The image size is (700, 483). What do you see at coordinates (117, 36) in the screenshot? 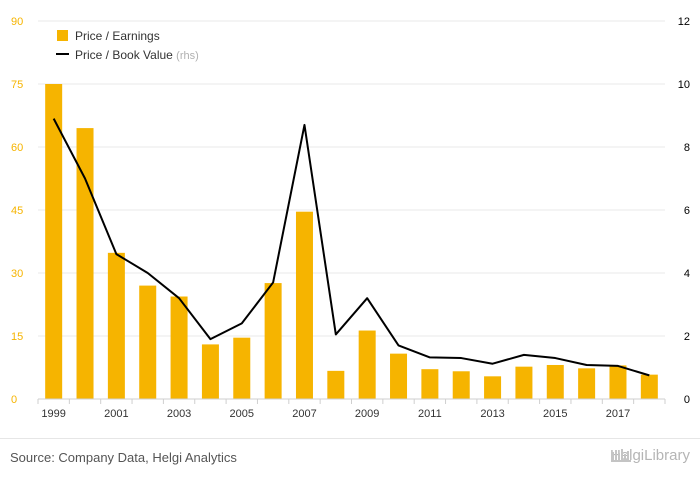
I see `legend-label-price-earnings: Price / Earnings` at bounding box center [117, 36].